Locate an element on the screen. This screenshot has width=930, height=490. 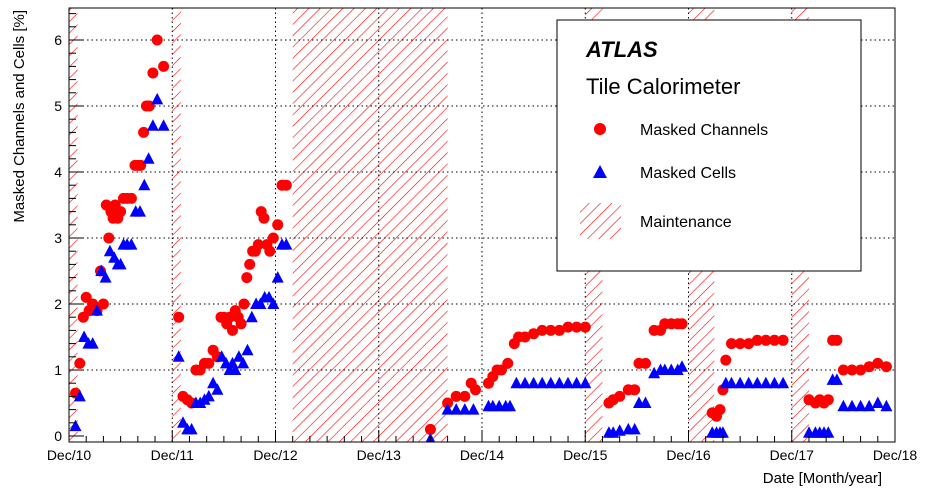
legend-label-masked-channels: Masked Channels is located at coordinates (704, 130).